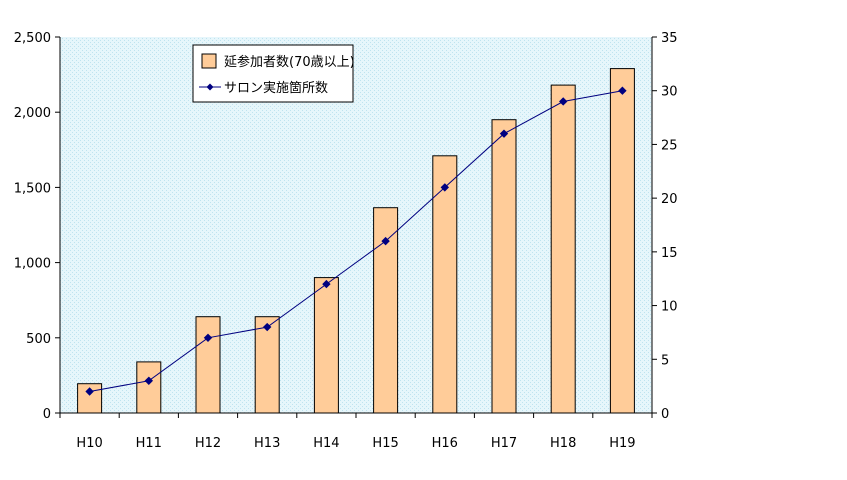 This screenshot has height=480, width=847. Describe the element at coordinates (89, 391) in the screenshot. I see `line-point-H10` at that location.